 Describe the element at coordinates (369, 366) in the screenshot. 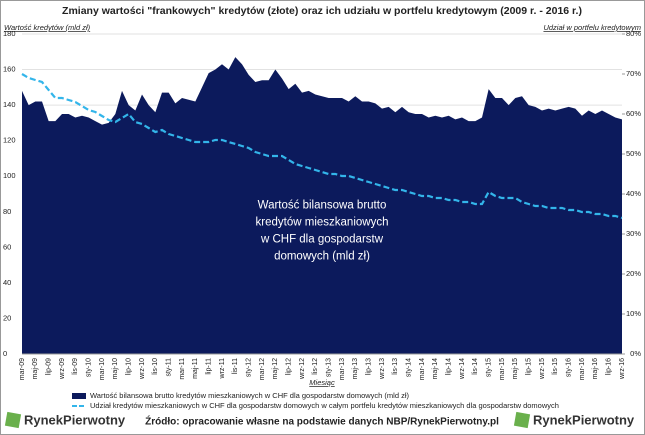

I see `x-tick-label: lip-13` at that location.